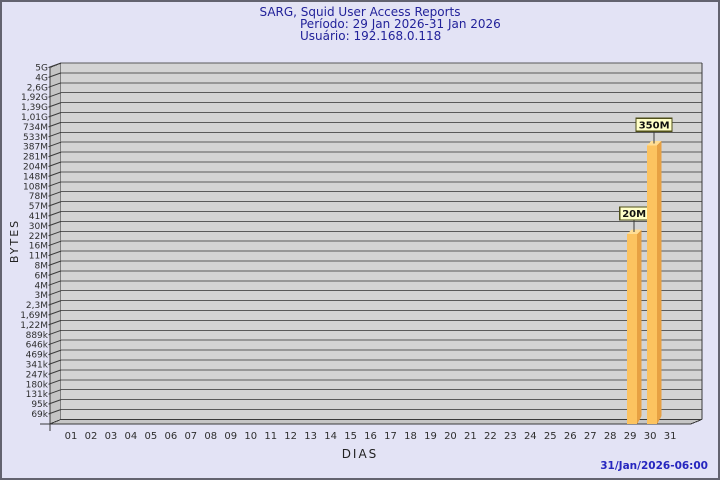  Describe the element at coordinates (38, 227) in the screenshot. I see `y-tick-label: 30M` at that location.